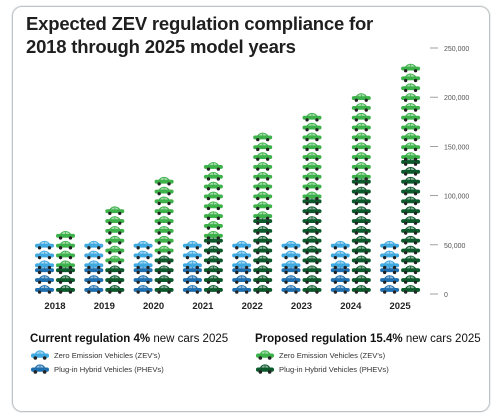 This screenshot has width=500, height=417. What do you see at coordinates (265, 369) in the screenshot?
I see `car-icon-proposed-phev` at bounding box center [265, 369].